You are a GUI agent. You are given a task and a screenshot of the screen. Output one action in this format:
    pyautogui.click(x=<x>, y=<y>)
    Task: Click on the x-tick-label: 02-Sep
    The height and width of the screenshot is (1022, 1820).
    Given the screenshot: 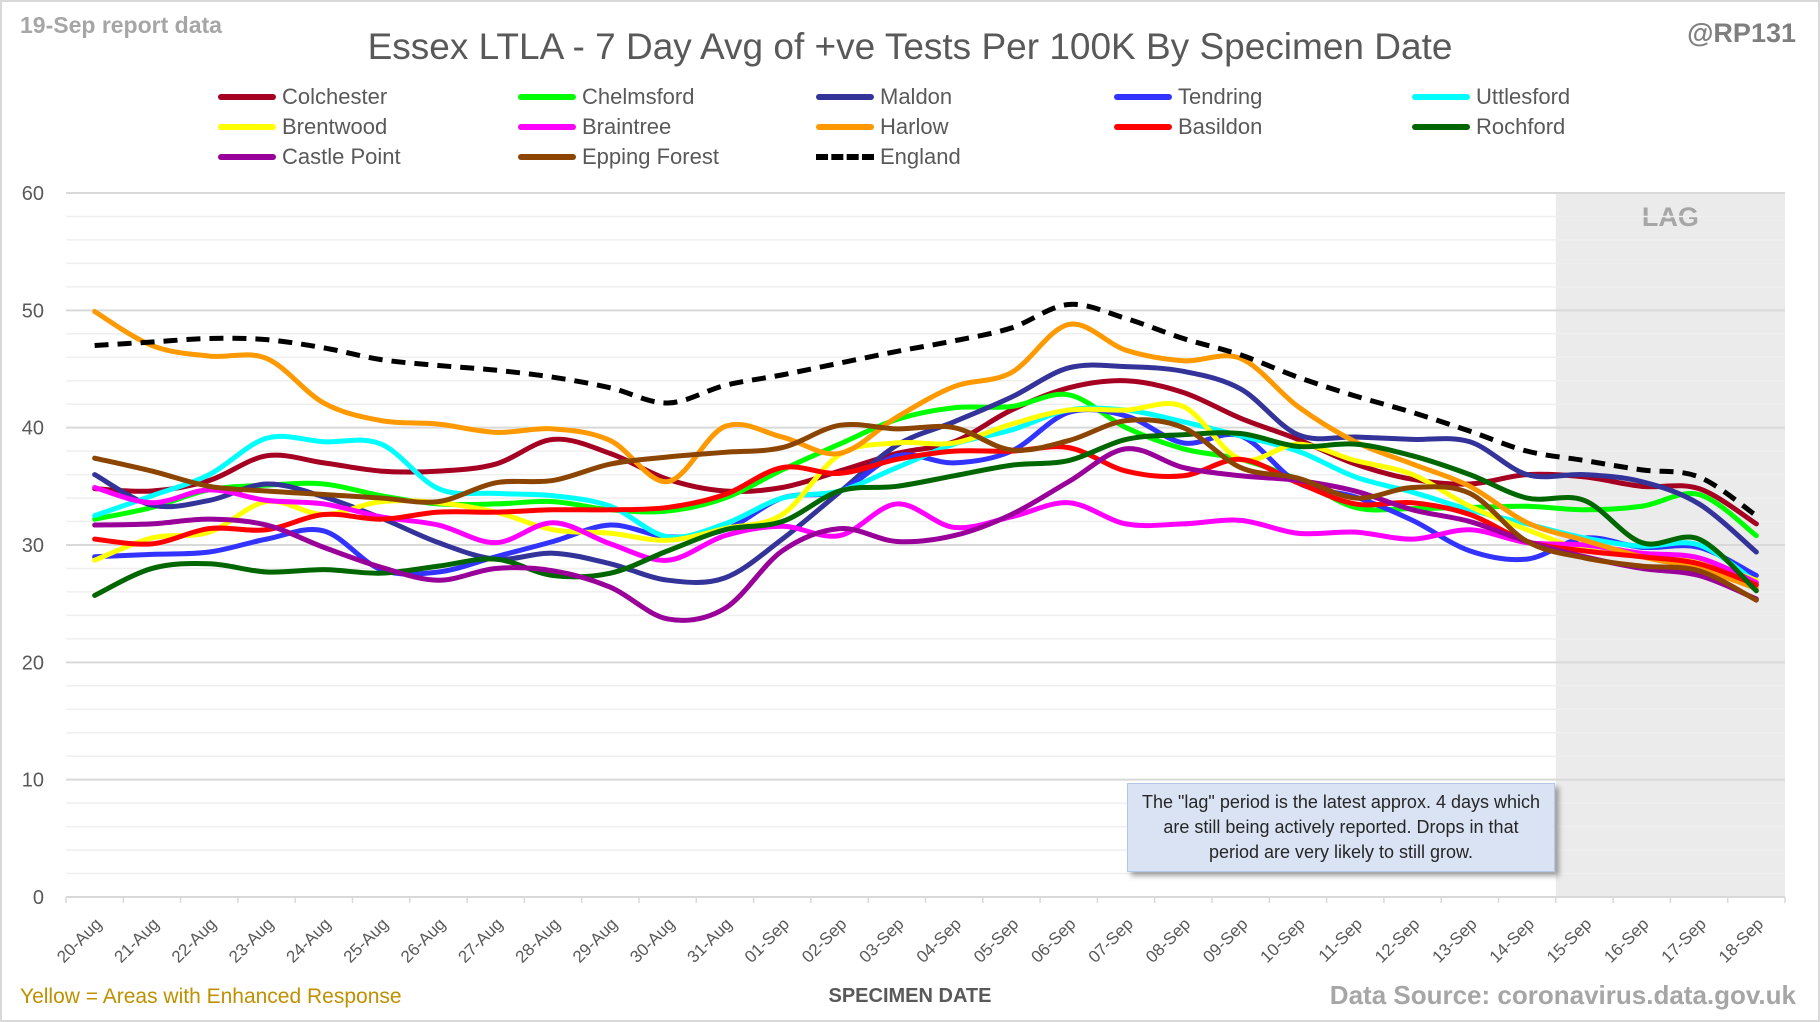 What is the action you would take?
    pyautogui.click(x=824, y=940)
    